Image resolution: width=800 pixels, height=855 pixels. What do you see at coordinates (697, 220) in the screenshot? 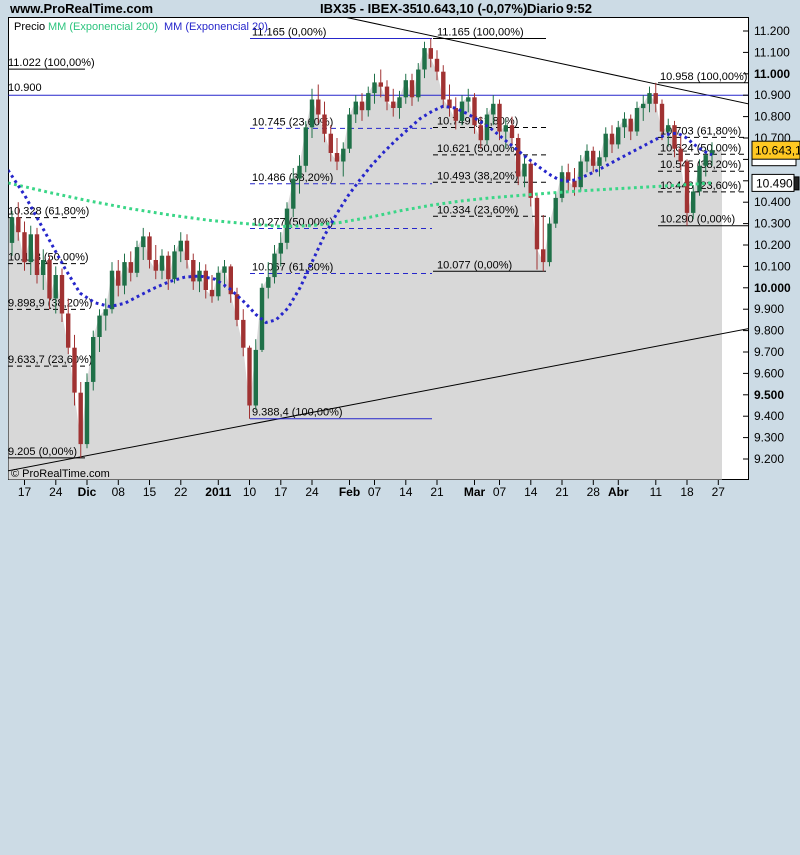
I see `fib-level-label: 10.290 (0,00%)` at bounding box center [697, 220].